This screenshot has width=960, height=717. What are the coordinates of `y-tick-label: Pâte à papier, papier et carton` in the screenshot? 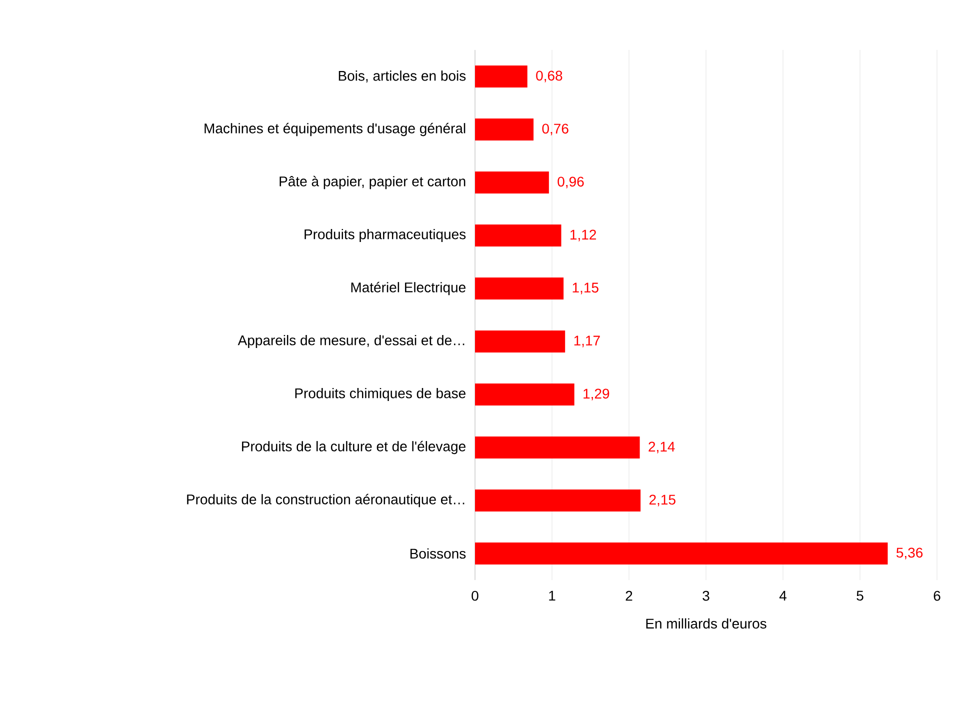 It's located at (373, 183).